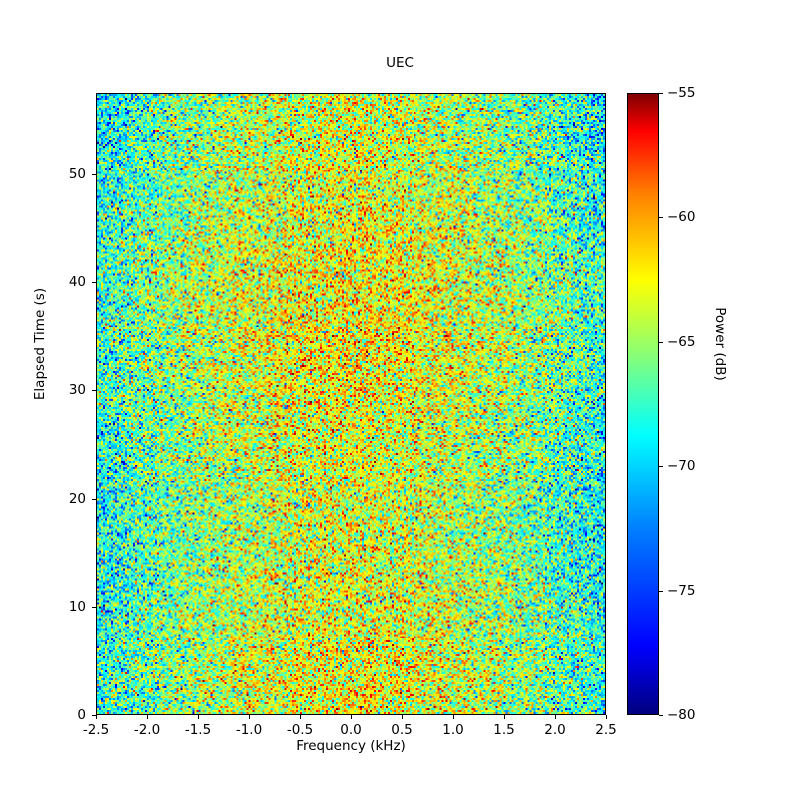  I want to click on y-tick-label: 40, so click(77, 282).